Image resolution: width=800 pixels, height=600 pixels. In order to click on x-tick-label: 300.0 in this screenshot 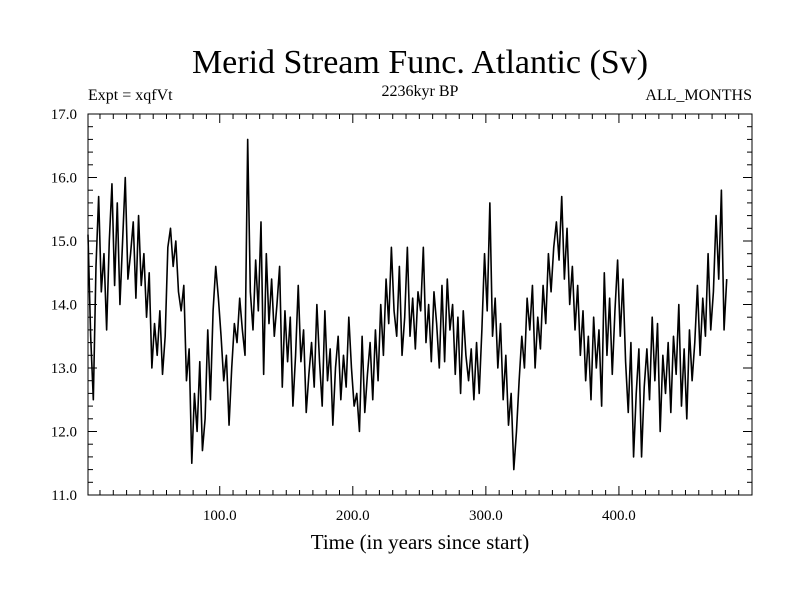, I will do `click(486, 516)`.